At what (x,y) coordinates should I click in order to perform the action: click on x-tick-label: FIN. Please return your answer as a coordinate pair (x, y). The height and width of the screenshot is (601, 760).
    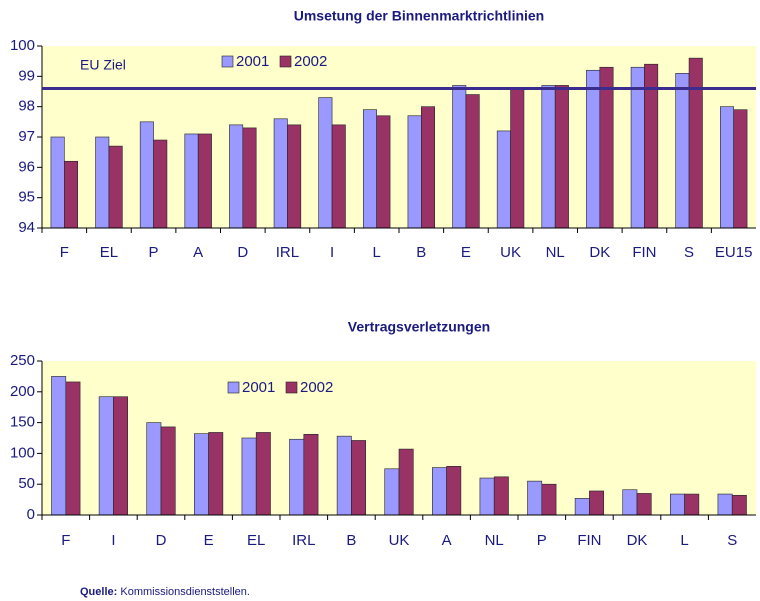
    Looking at the image, I should click on (589, 540).